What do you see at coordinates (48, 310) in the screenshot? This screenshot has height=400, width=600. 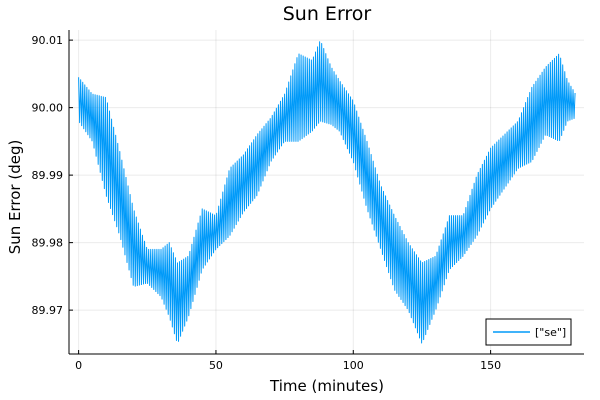 I see `y-tick-label: 89.97` at bounding box center [48, 310].